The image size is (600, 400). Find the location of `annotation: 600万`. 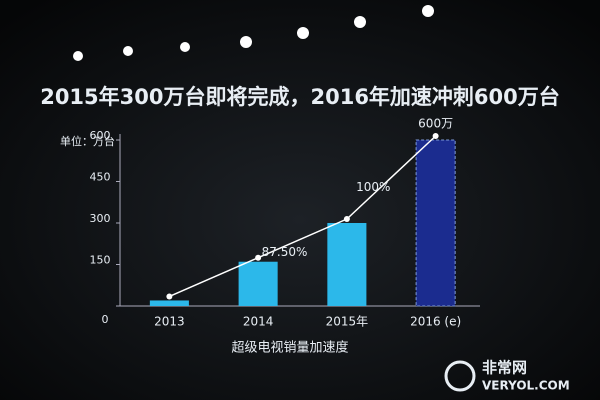

annotation: 600万 is located at coordinates (435, 124).